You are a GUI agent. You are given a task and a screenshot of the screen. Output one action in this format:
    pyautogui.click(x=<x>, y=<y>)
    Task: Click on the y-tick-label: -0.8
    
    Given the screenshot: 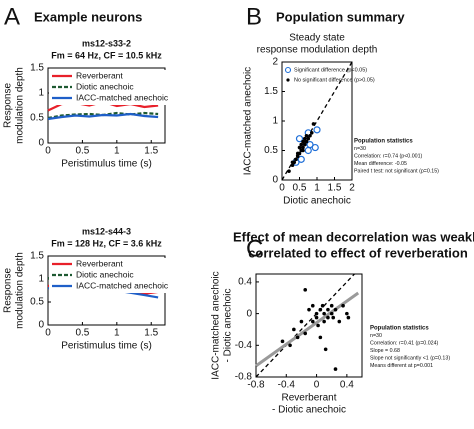 What is the action you would take?
    pyautogui.click(x=244, y=377)
    